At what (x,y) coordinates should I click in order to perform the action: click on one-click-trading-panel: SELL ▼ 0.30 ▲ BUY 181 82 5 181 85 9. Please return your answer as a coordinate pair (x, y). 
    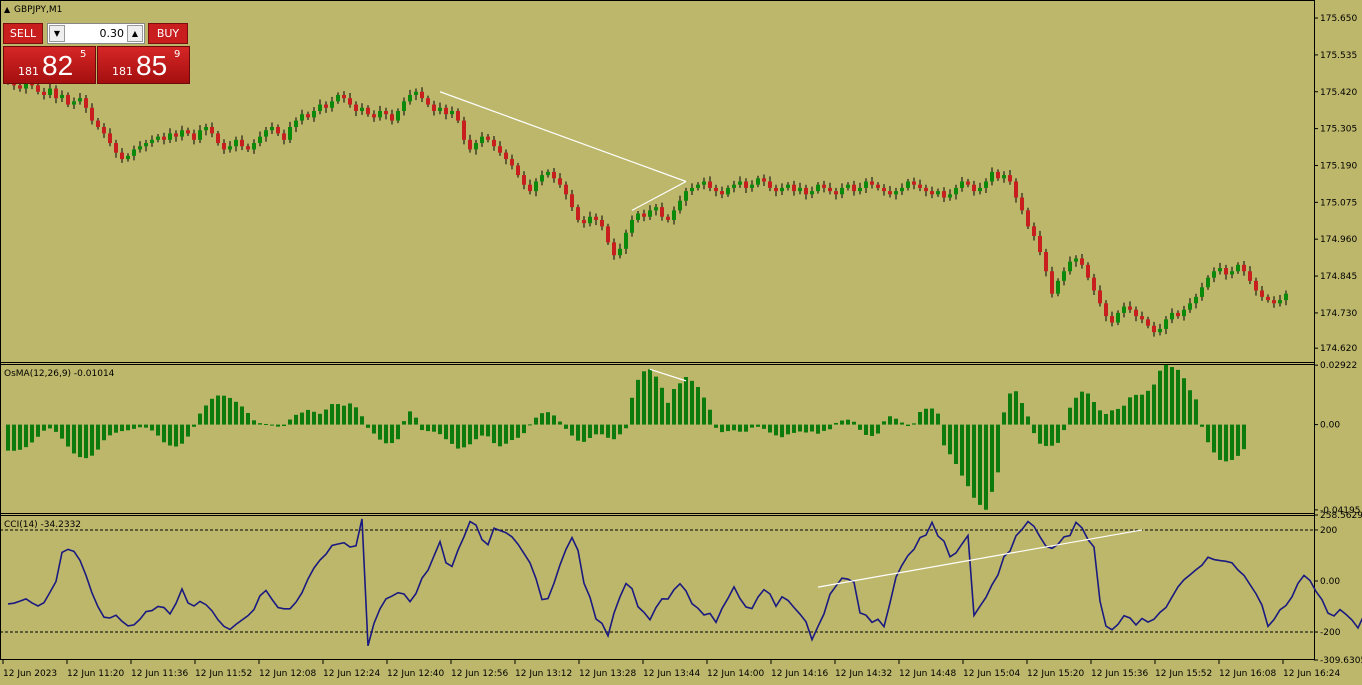
    Looking at the image, I should click on (96, 53).